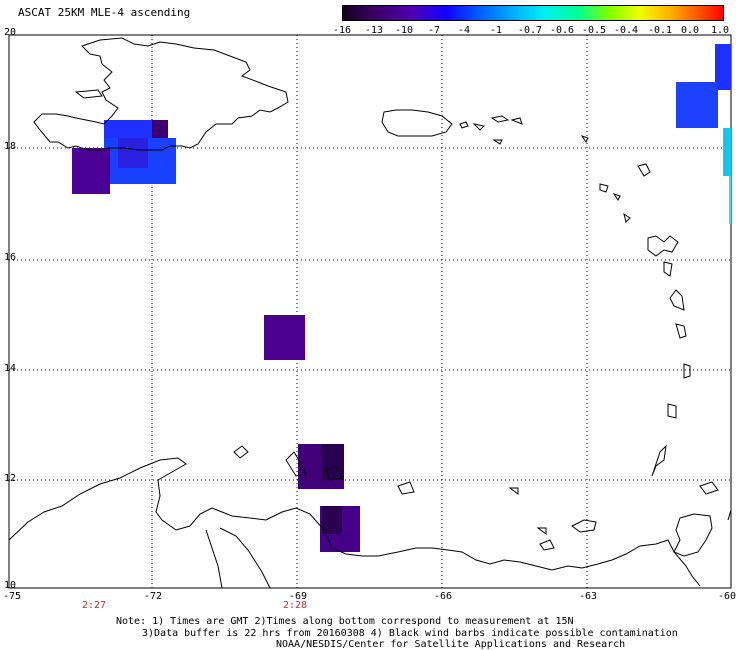 This screenshot has width=740, height=650. I want to click on coastline-gonave, so click(88, 94).